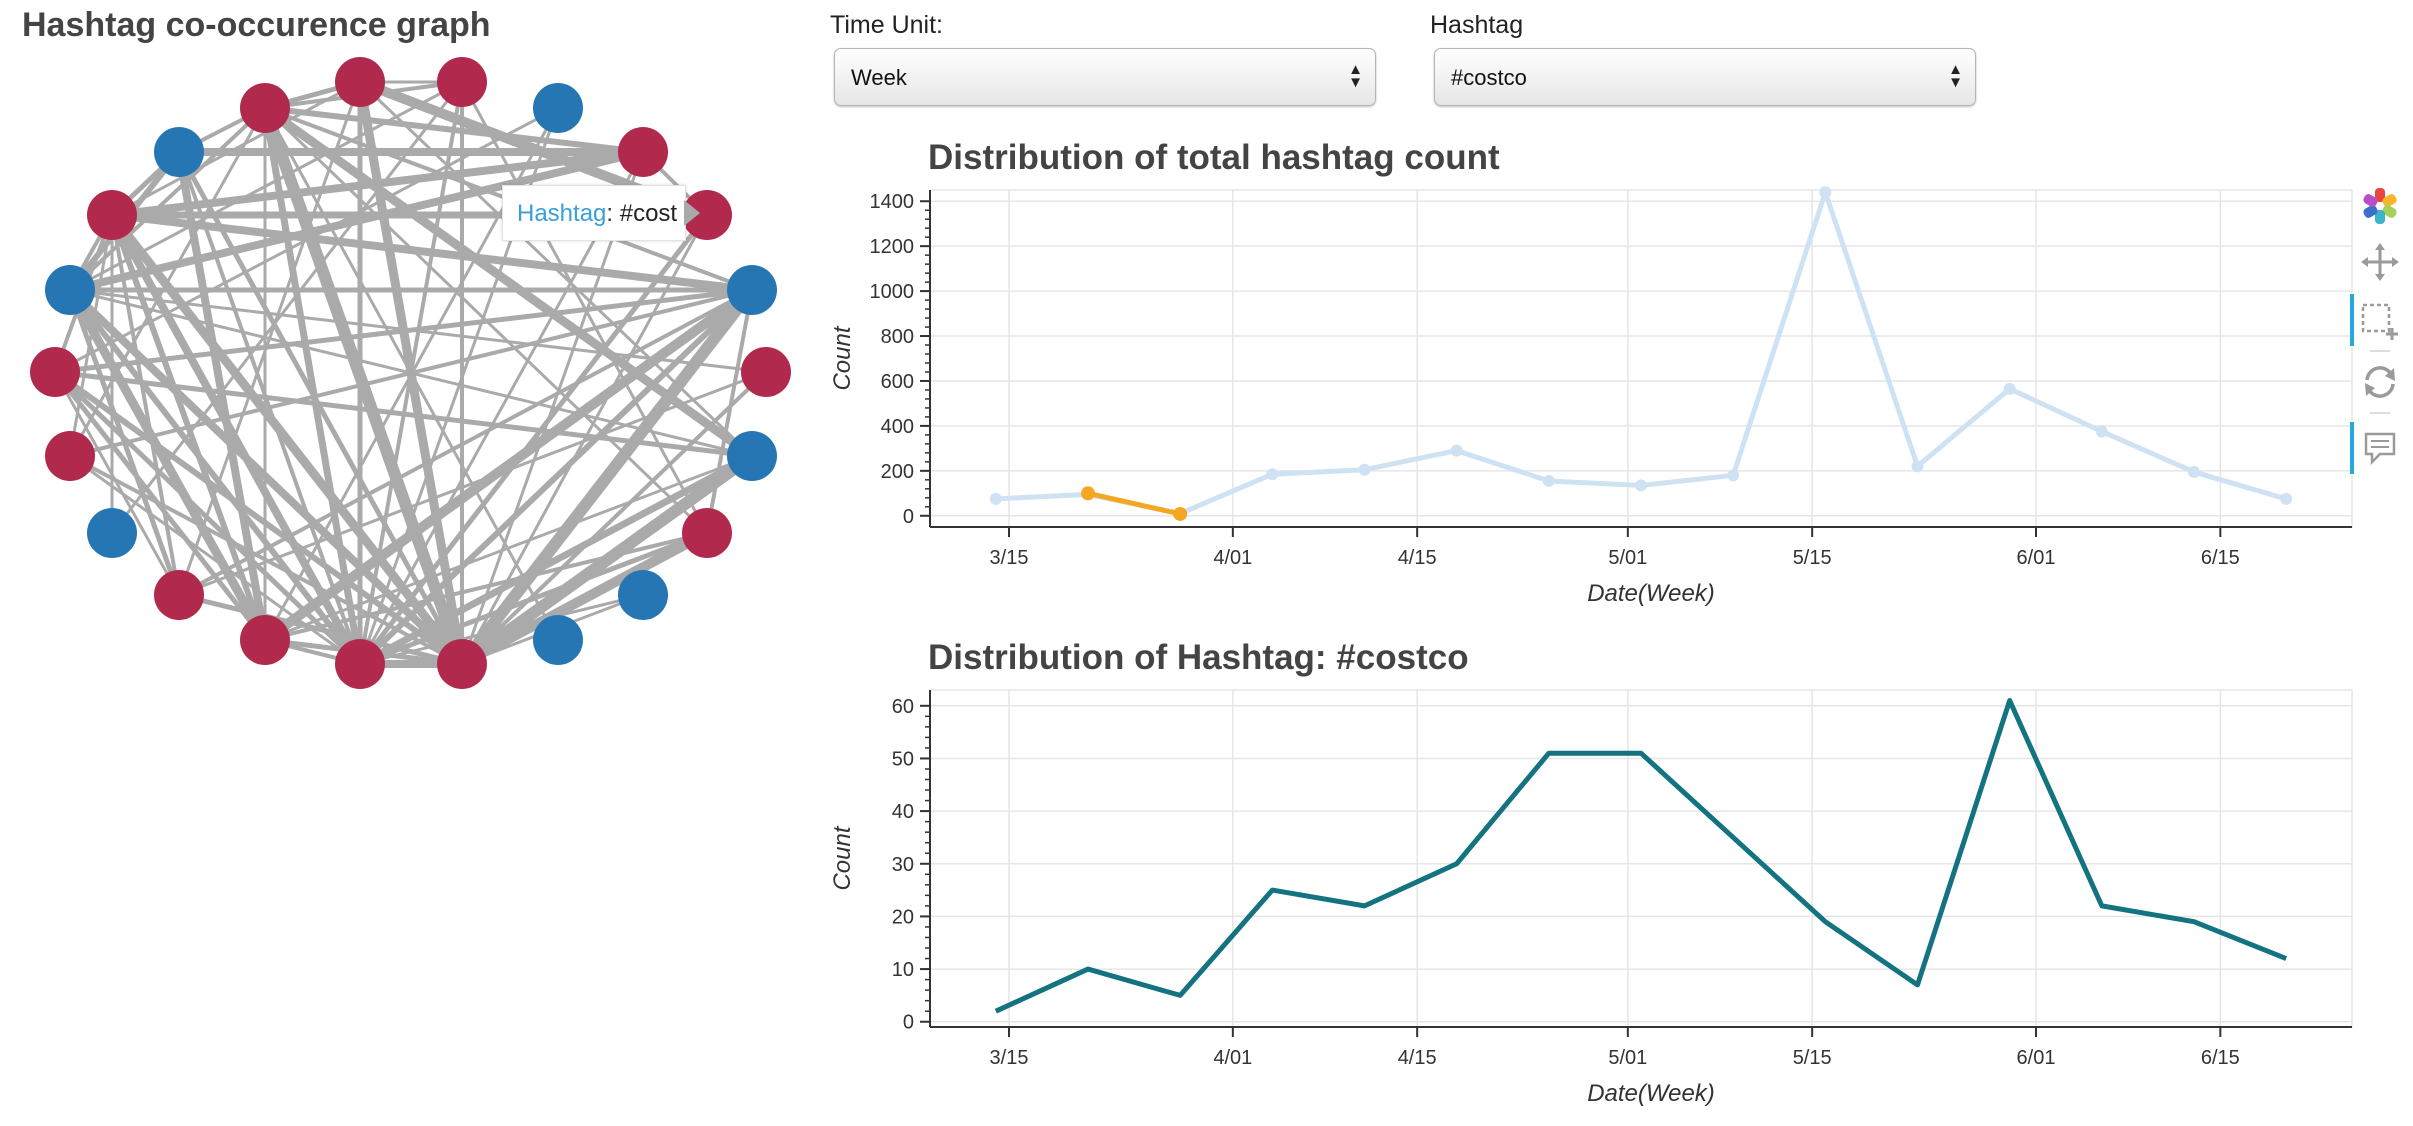 This screenshot has width=2413, height=1126. What do you see at coordinates (903, 865) in the screenshot?
I see `y-tick-label: 30` at bounding box center [903, 865].